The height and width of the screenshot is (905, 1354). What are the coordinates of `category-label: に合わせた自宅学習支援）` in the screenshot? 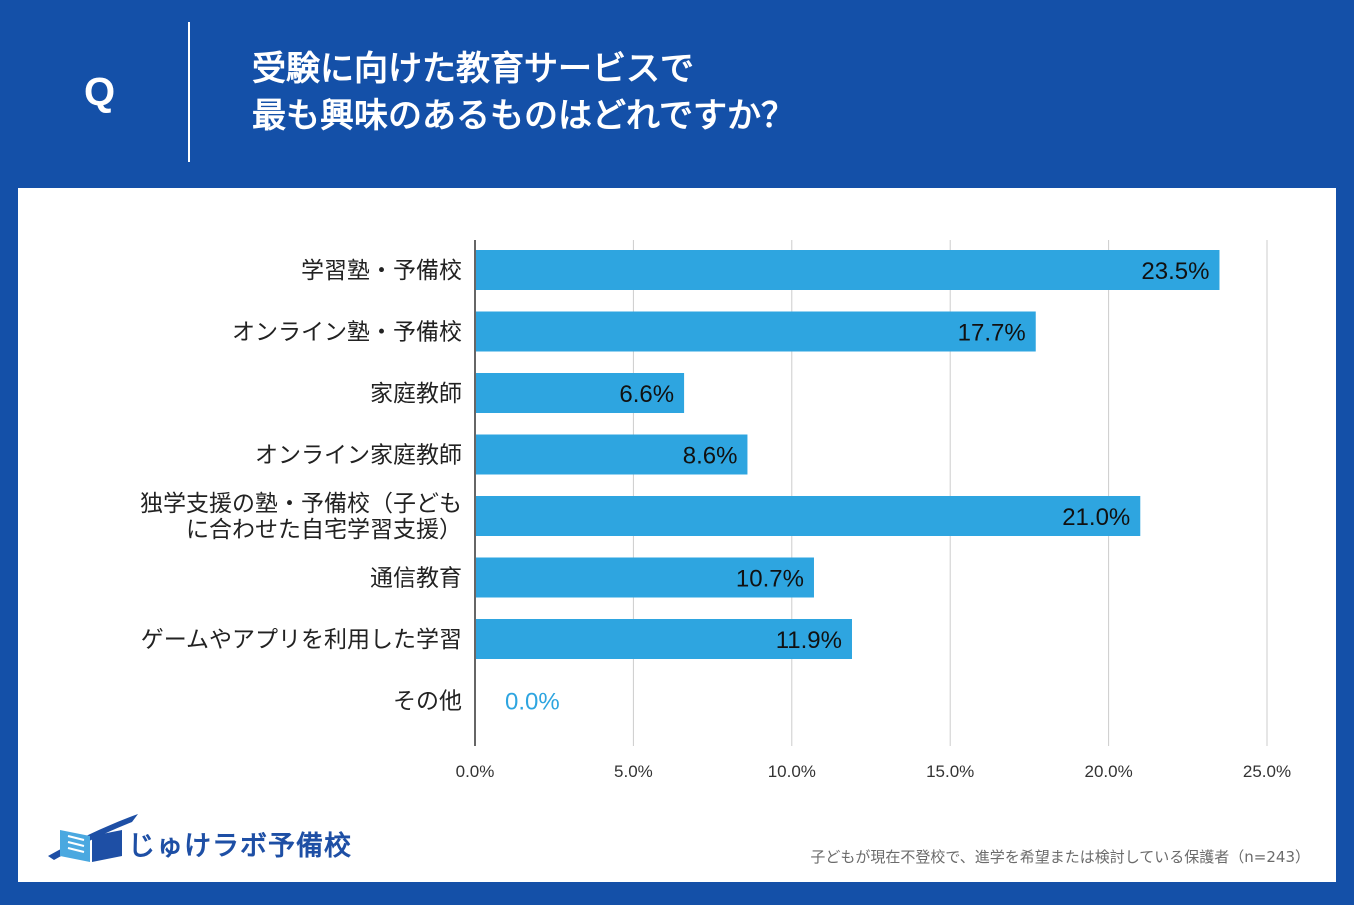 It's located at (324, 530).